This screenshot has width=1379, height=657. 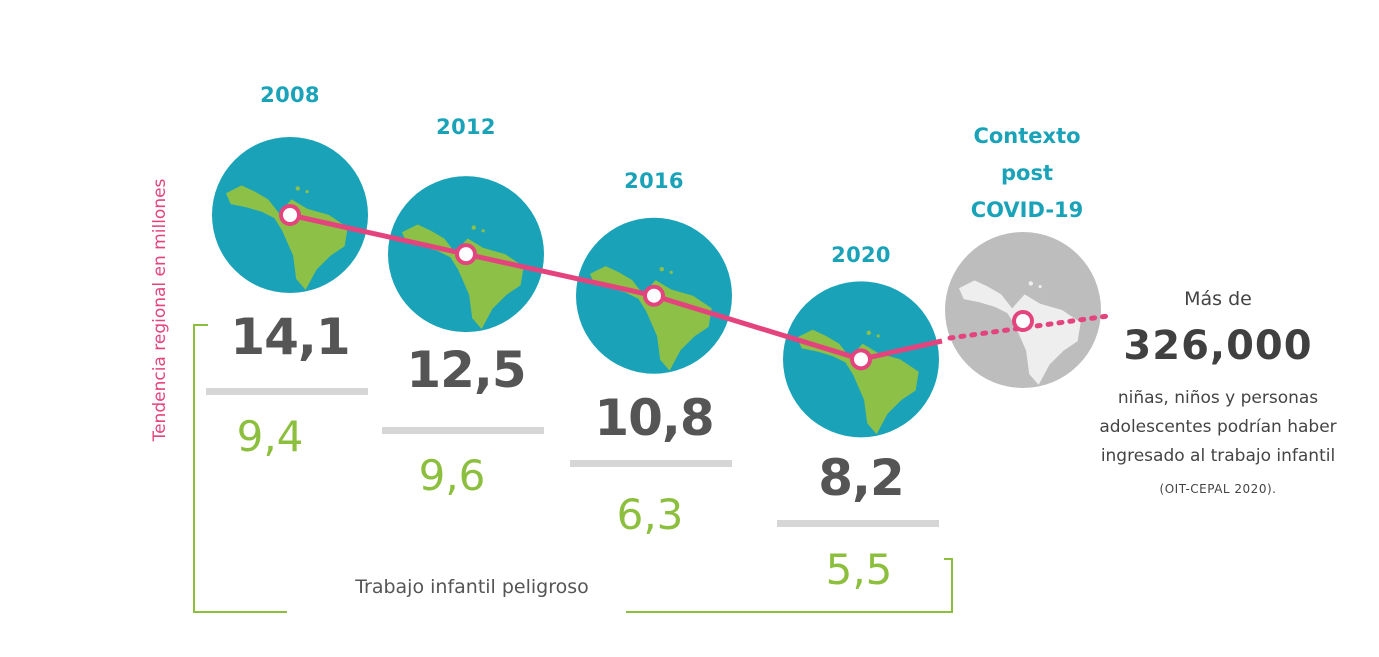 What do you see at coordinates (861, 478) in the screenshot?
I see `total-value-label: 8,2` at bounding box center [861, 478].